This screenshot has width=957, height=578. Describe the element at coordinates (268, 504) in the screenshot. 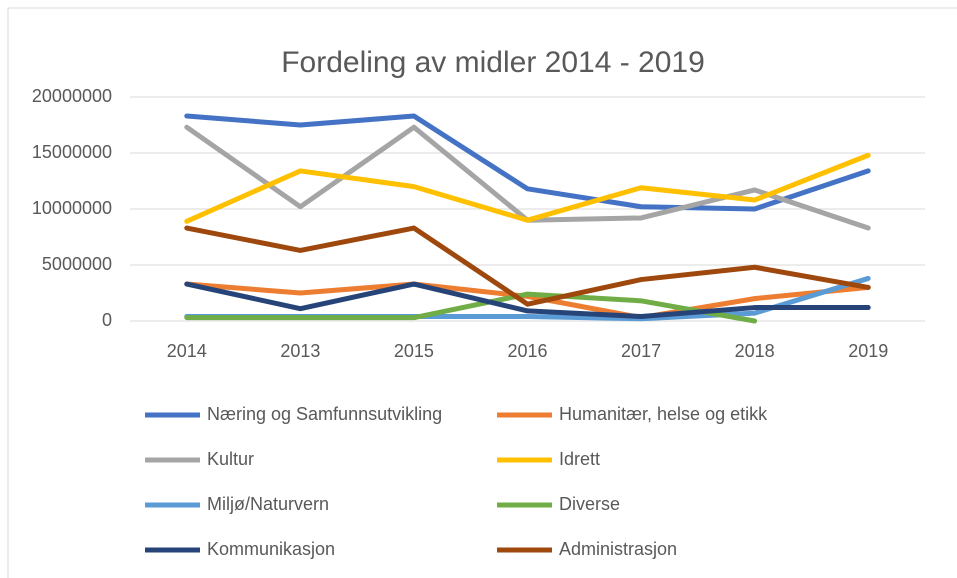

I see `legend-label: Miljø/Naturvern` at that location.